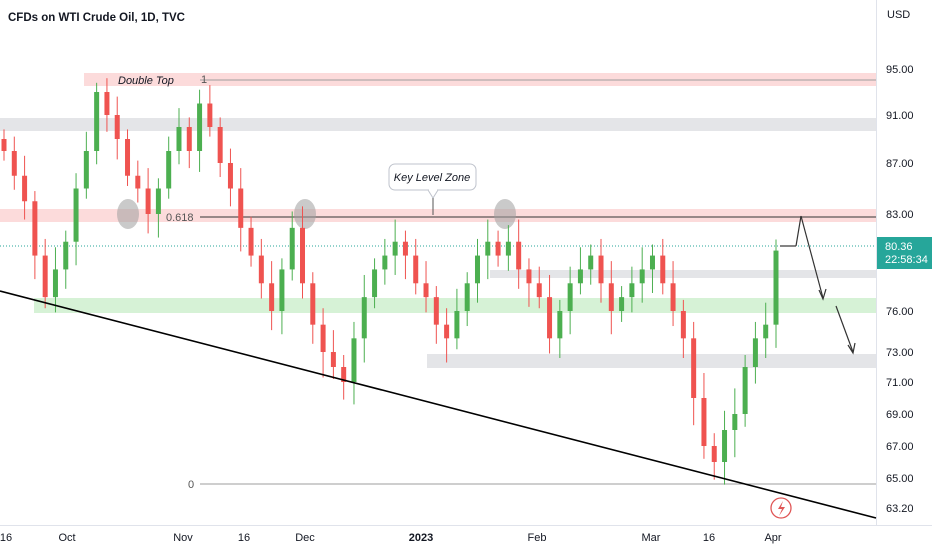 The height and width of the screenshot is (550, 932). I want to click on bar-countdown: 22:58:34, so click(906, 260).